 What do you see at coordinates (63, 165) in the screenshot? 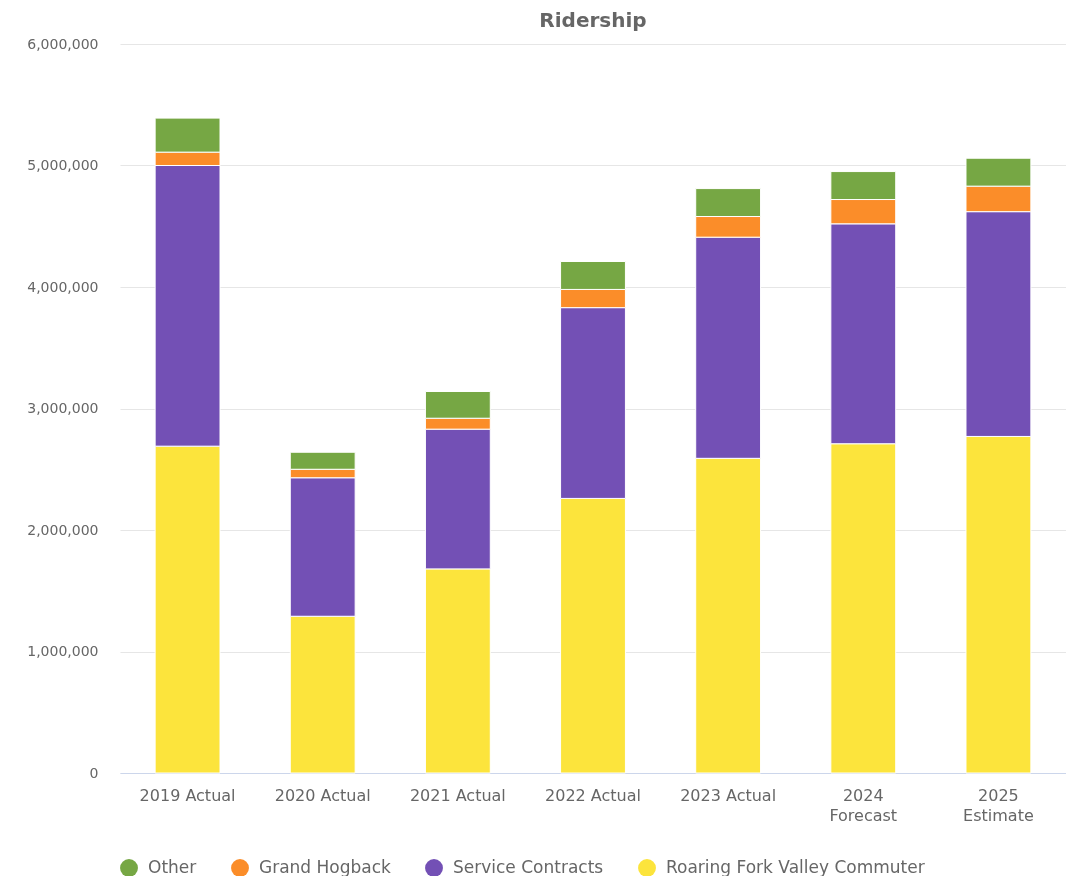
I see `y-tick-label: 5,000,000` at bounding box center [63, 165].